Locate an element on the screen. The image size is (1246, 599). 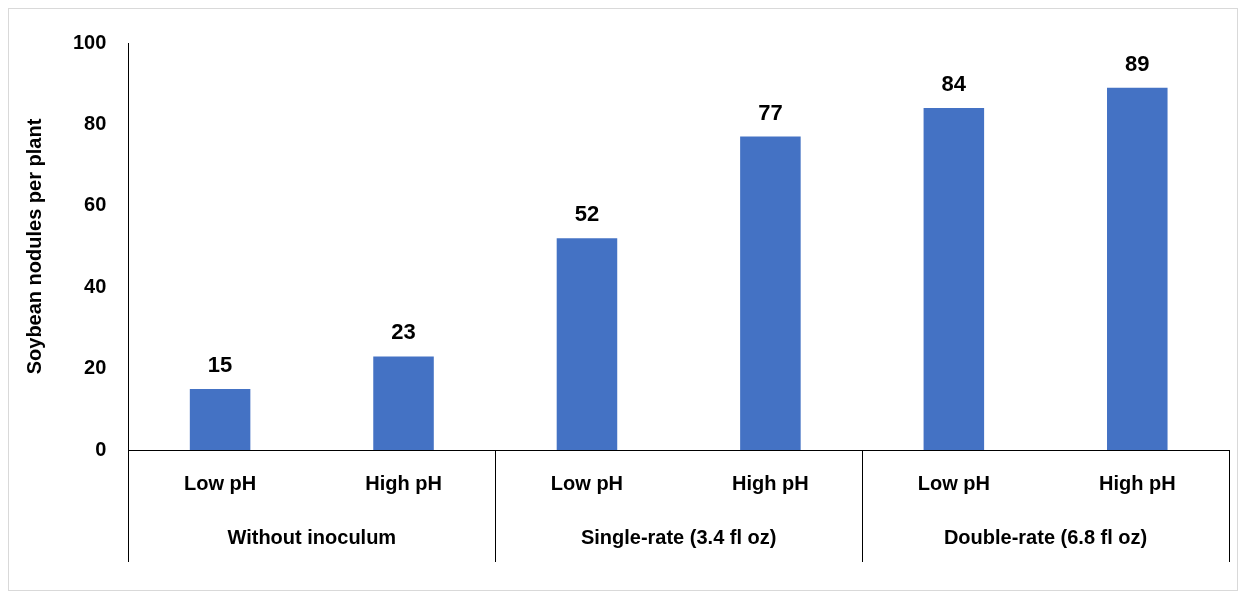
data-label: 89 is located at coordinates (1137, 63).